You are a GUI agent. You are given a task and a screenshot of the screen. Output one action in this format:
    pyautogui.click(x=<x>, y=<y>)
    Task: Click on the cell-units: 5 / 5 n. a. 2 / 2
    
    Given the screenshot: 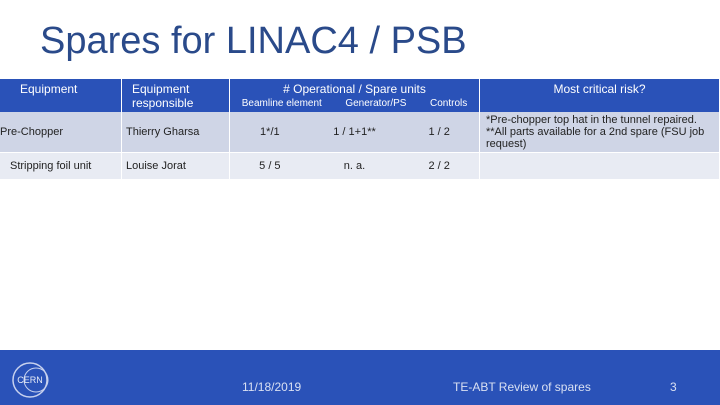 What is the action you would take?
    pyautogui.click(x=355, y=166)
    